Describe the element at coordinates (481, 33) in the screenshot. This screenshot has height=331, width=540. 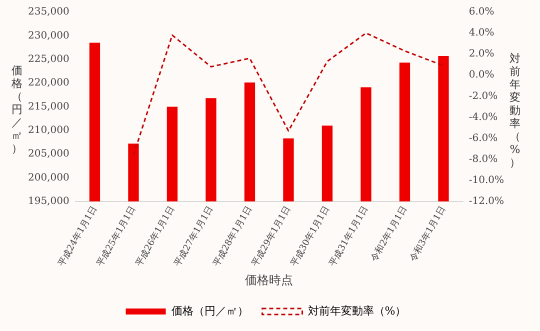
I see `y2-tick-label: 4.0%` at that location.